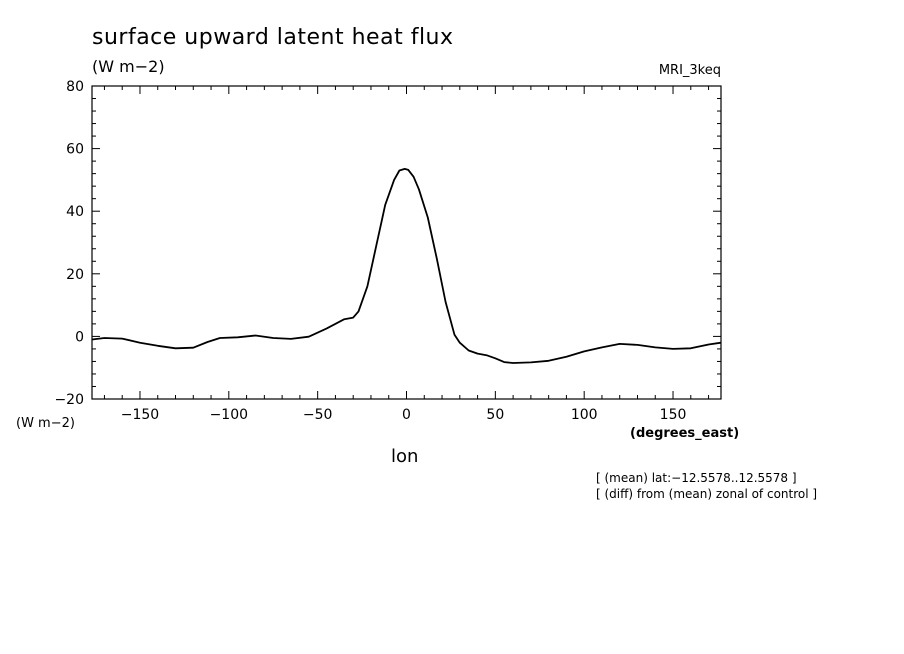 The height and width of the screenshot is (654, 904). What do you see at coordinates (69, 400) in the screenshot?
I see `y-tick-label: −20` at bounding box center [69, 400].